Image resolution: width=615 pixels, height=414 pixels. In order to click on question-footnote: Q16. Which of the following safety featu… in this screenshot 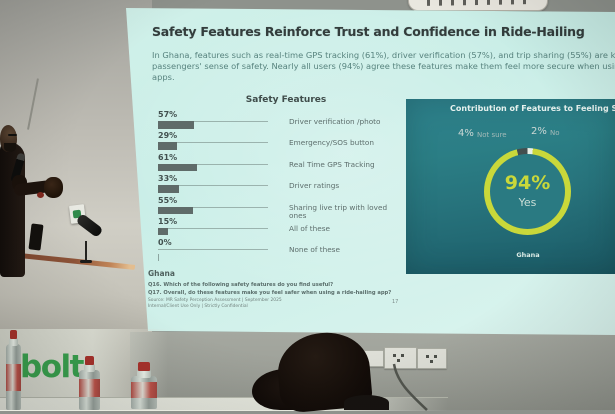, I will do `click(241, 285)`.